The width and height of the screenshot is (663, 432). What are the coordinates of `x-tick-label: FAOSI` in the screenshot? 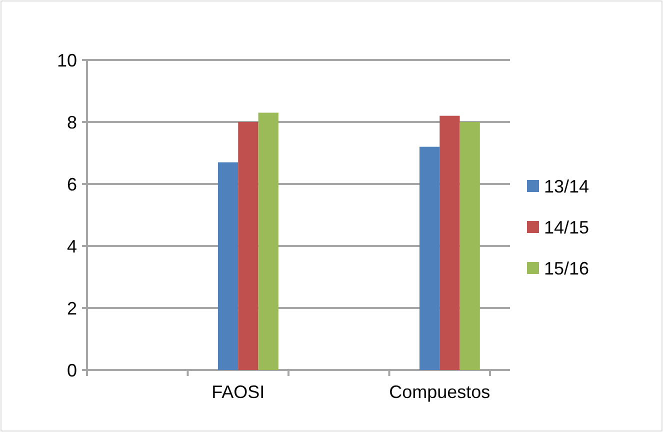 It's located at (238, 392).